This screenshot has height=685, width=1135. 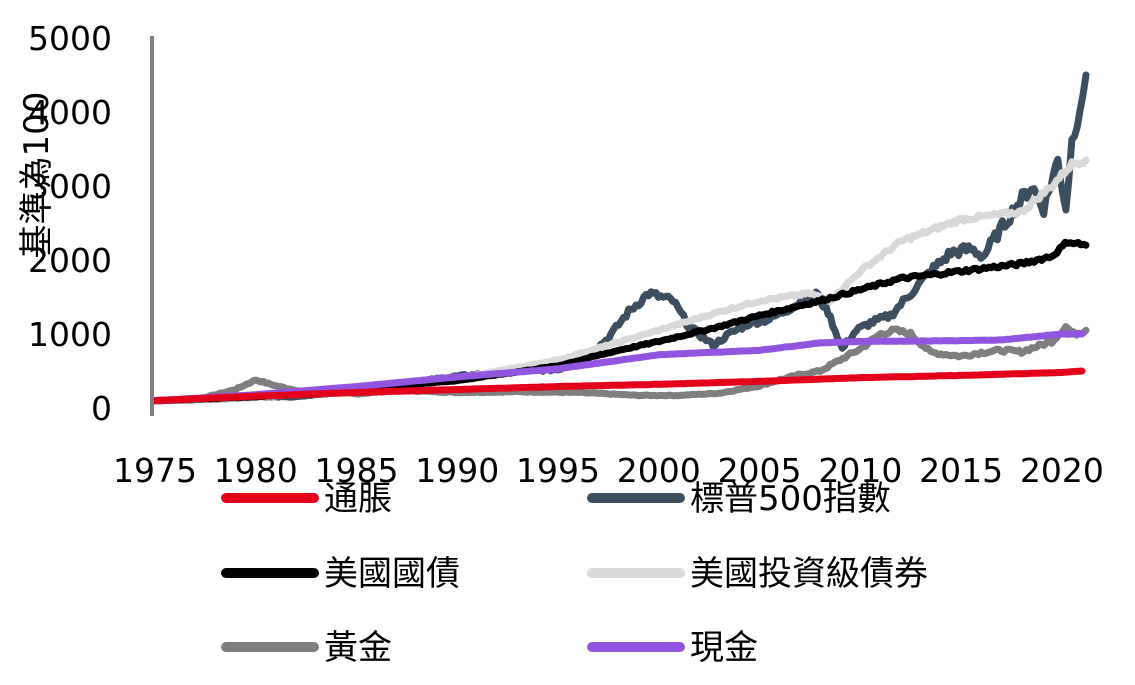 I want to click on y-tick-label: 3000, so click(x=70, y=186).